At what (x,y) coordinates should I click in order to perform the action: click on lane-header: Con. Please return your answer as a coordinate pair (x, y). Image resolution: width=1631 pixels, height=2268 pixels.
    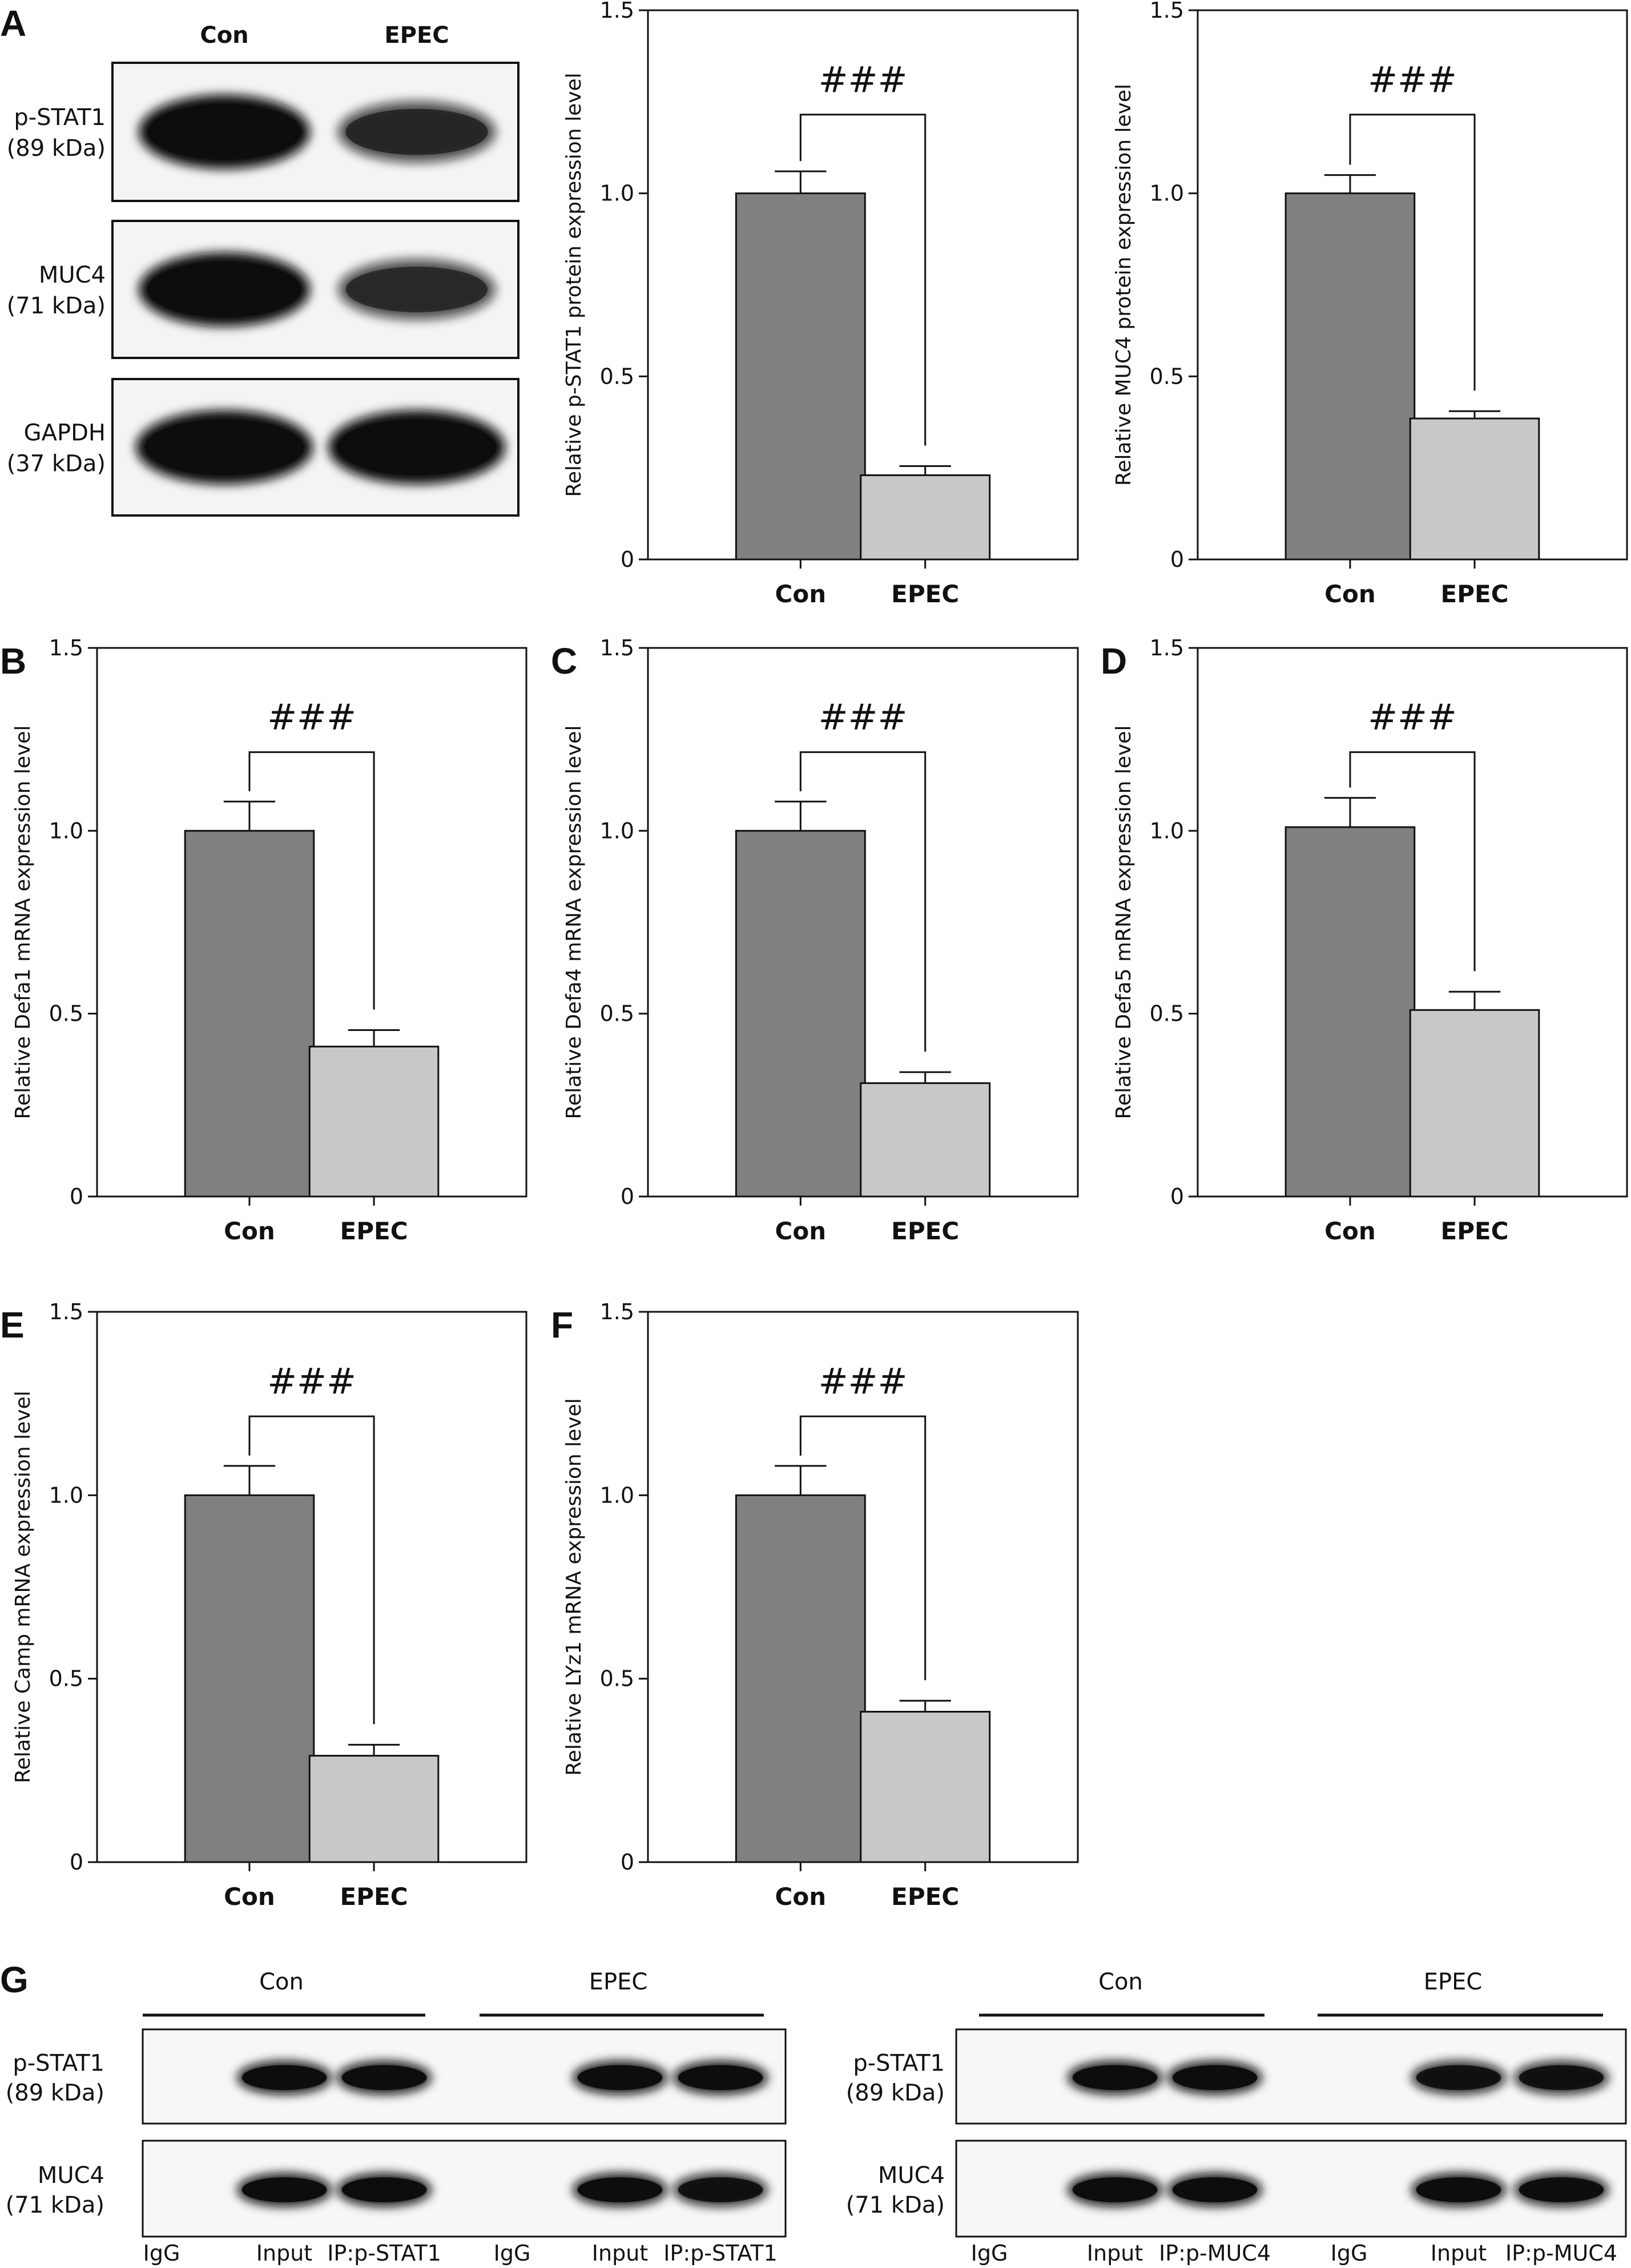
    Looking at the image, I should click on (224, 35).